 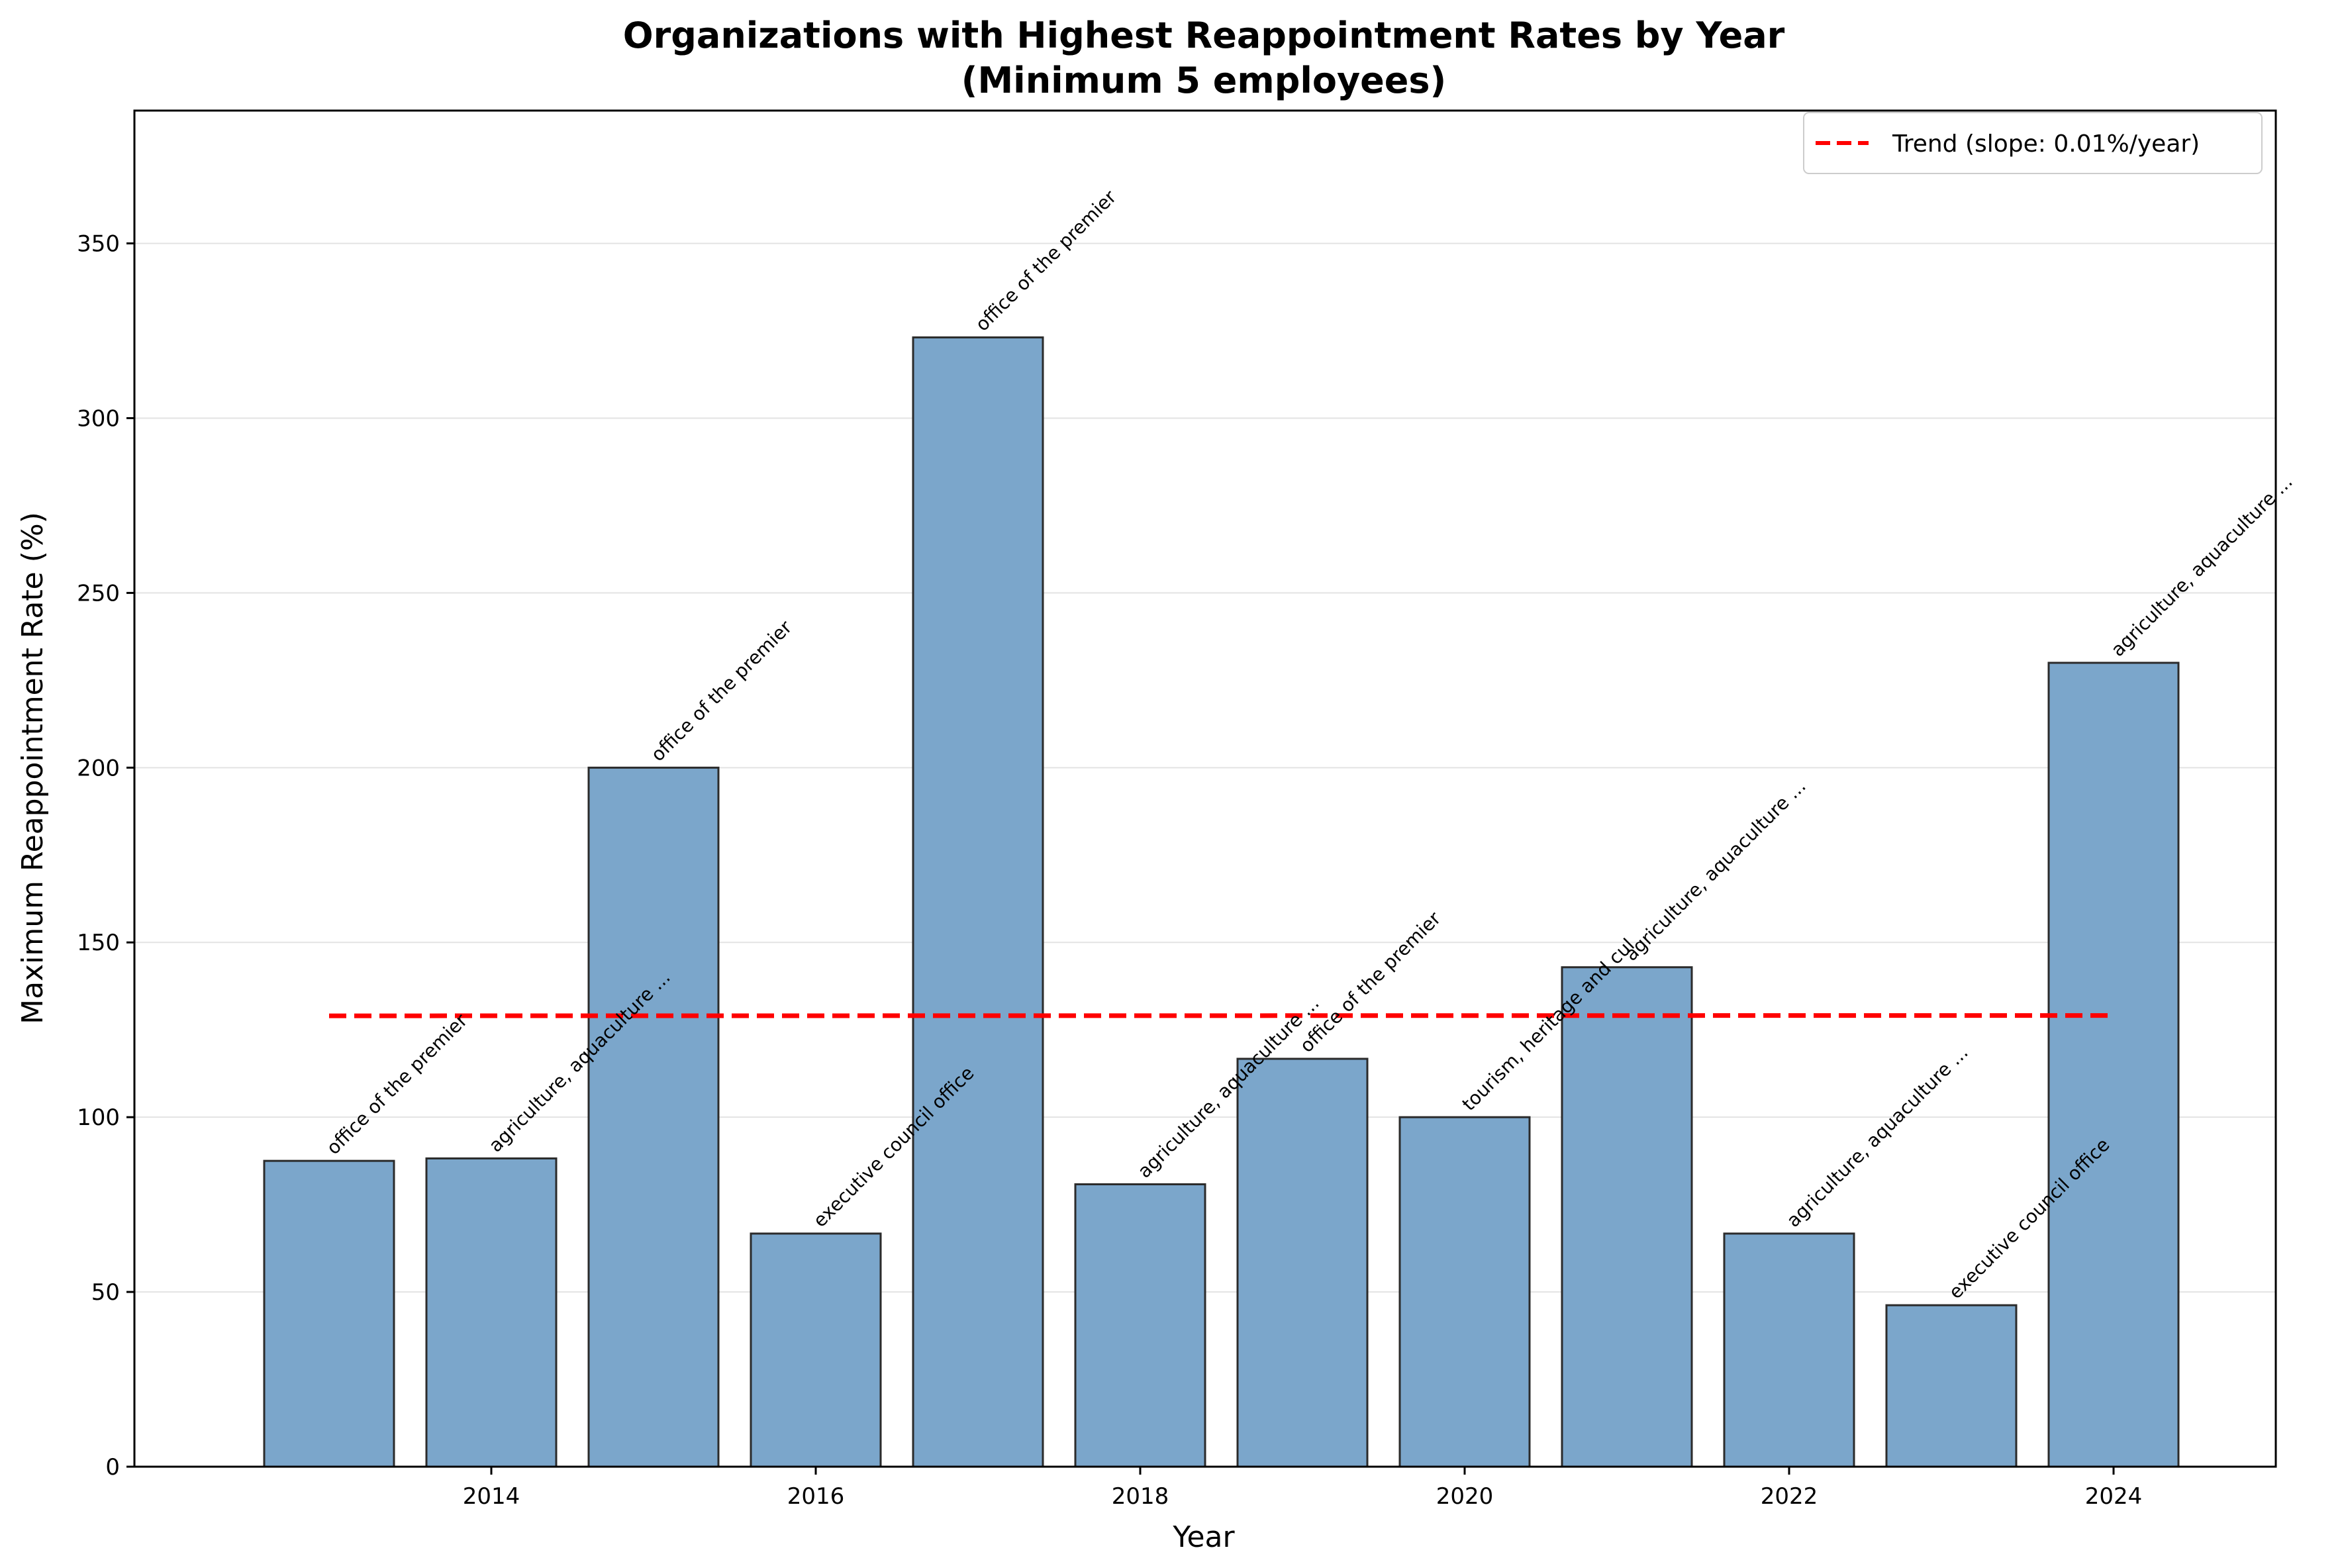 What do you see at coordinates (1464, 1292) in the screenshot?
I see `bar-2020` at bounding box center [1464, 1292].